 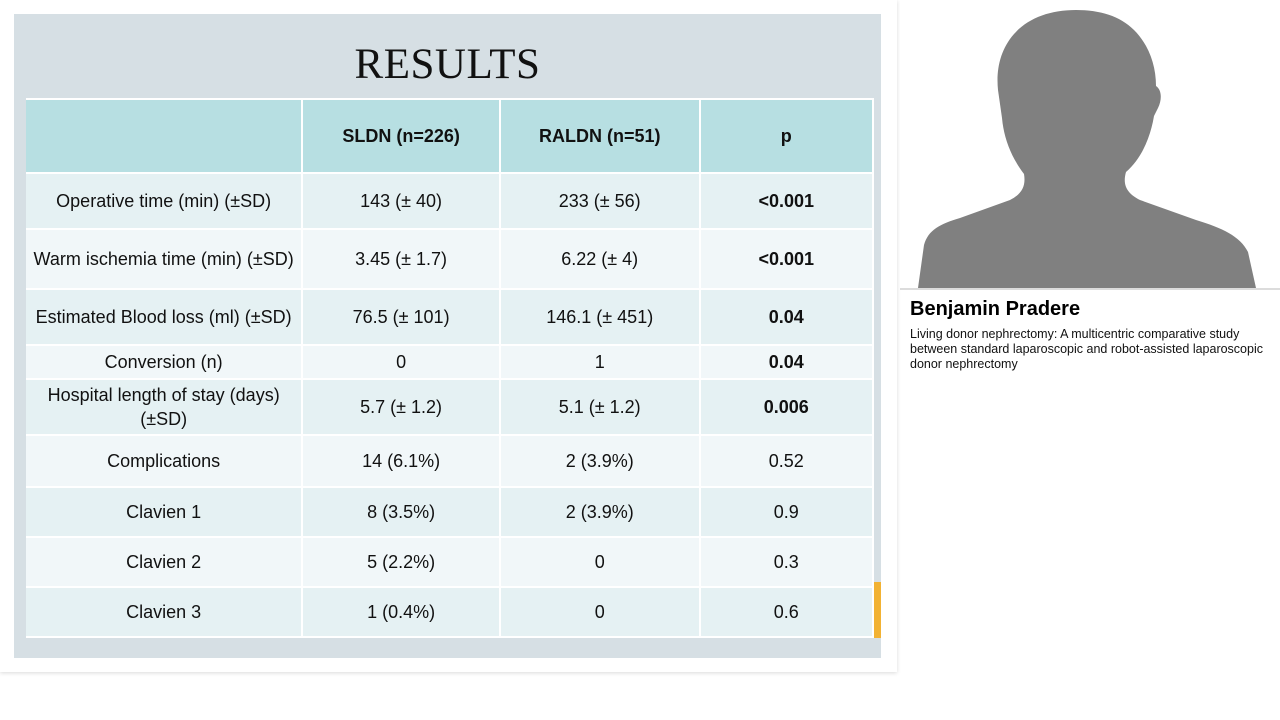 I want to click on raldn-value: 1, so click(x=600, y=362).